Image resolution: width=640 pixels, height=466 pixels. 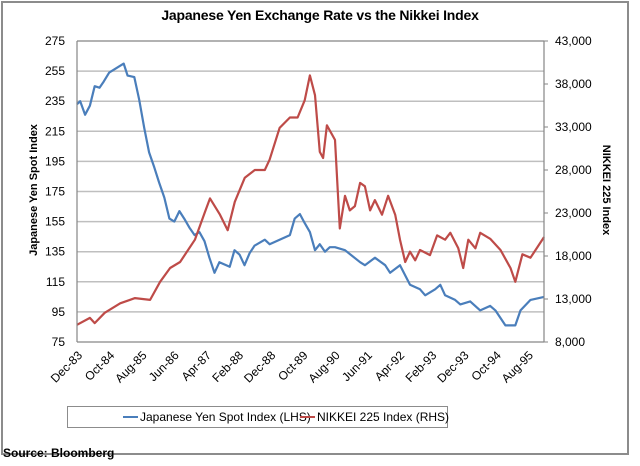 What do you see at coordinates (606, 190) in the screenshot?
I see `y-axis-right-title: NIKKEI 225 Index` at bounding box center [606, 190].